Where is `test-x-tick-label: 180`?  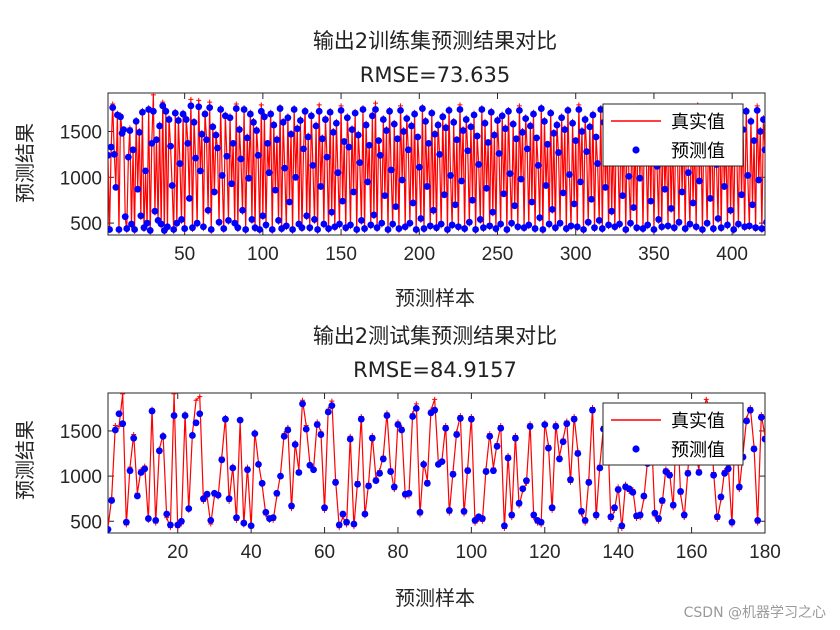 test-x-tick-label: 180 is located at coordinates (765, 552).